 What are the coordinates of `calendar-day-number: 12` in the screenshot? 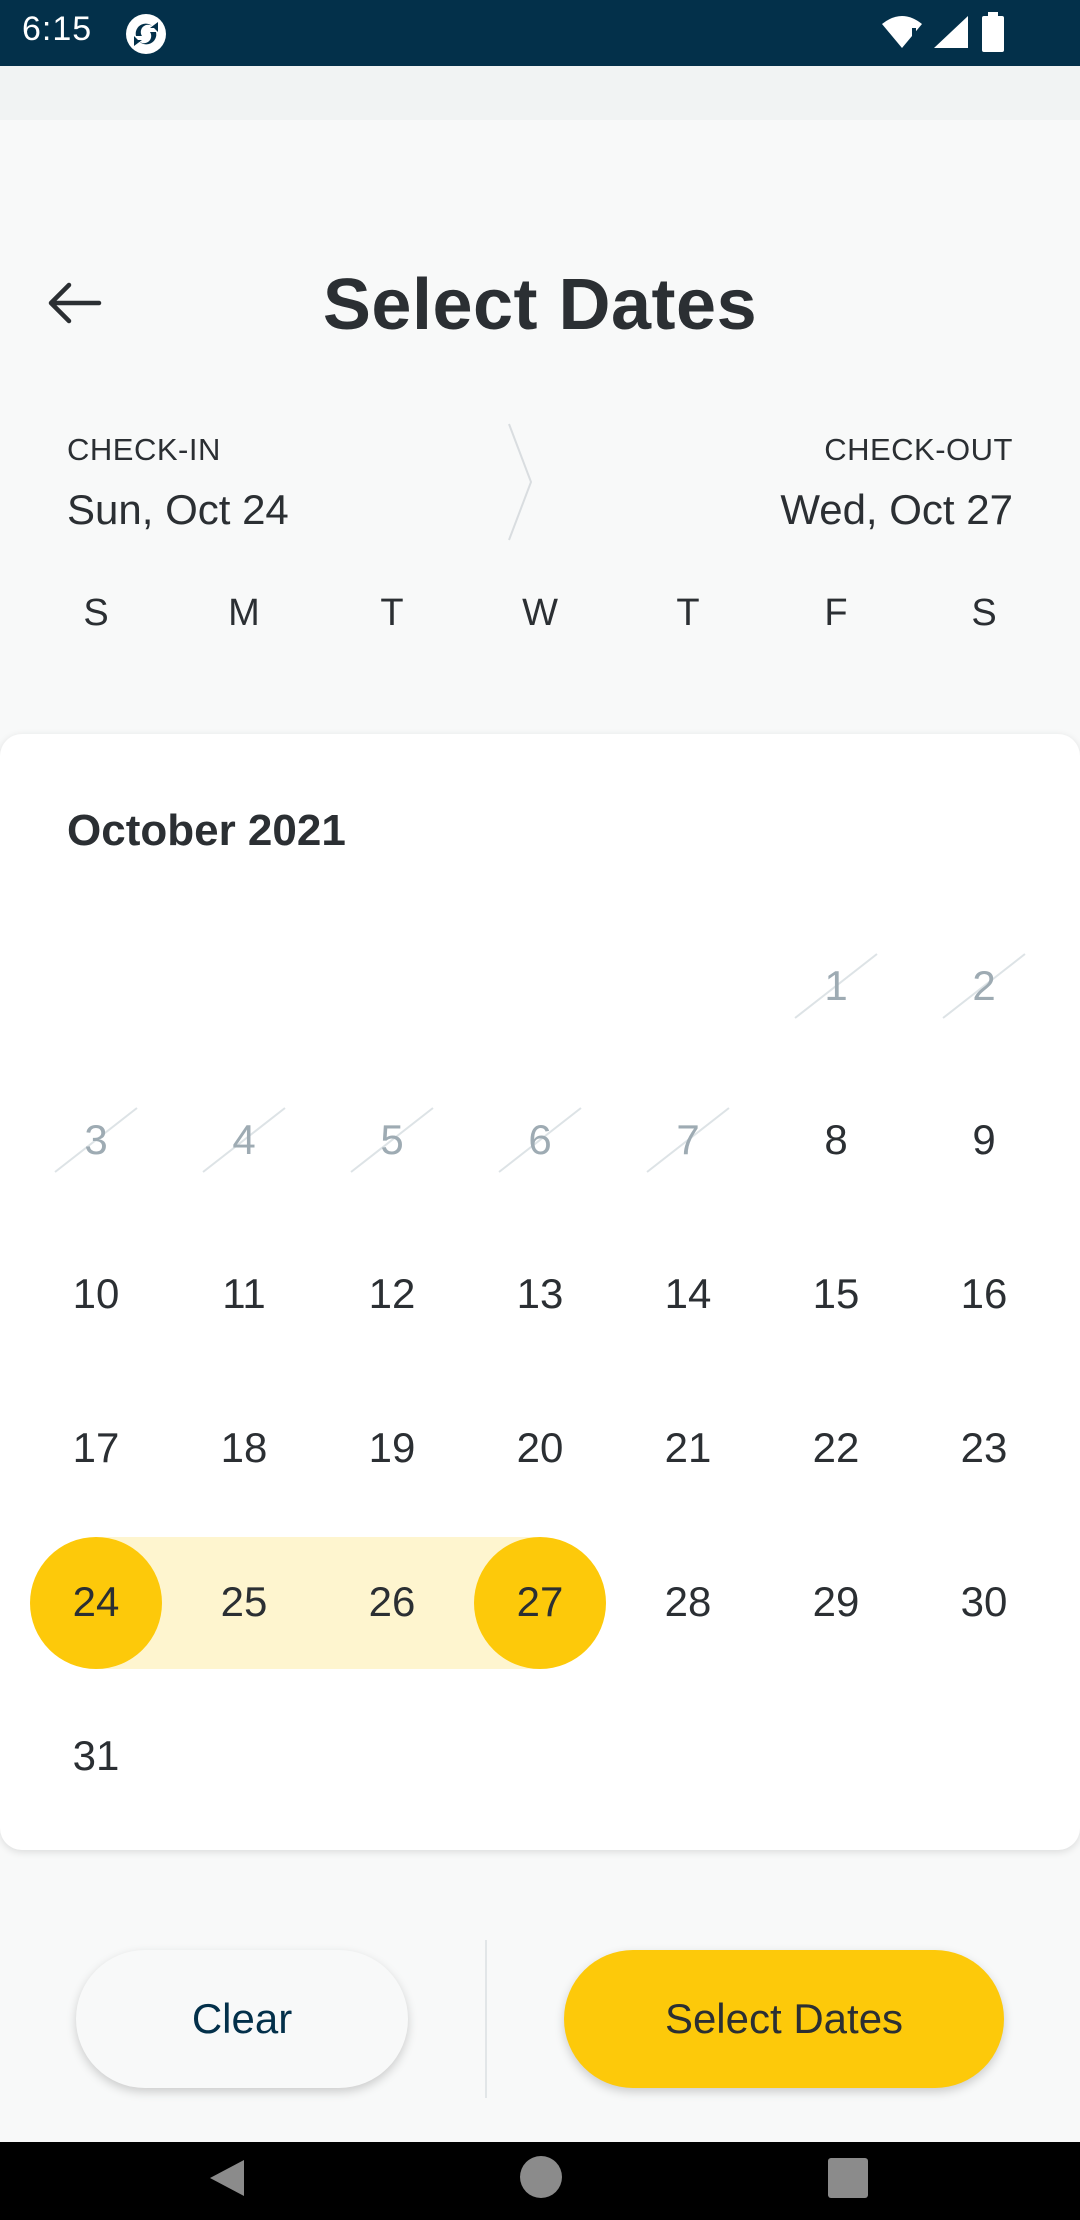 It's located at (392, 1293).